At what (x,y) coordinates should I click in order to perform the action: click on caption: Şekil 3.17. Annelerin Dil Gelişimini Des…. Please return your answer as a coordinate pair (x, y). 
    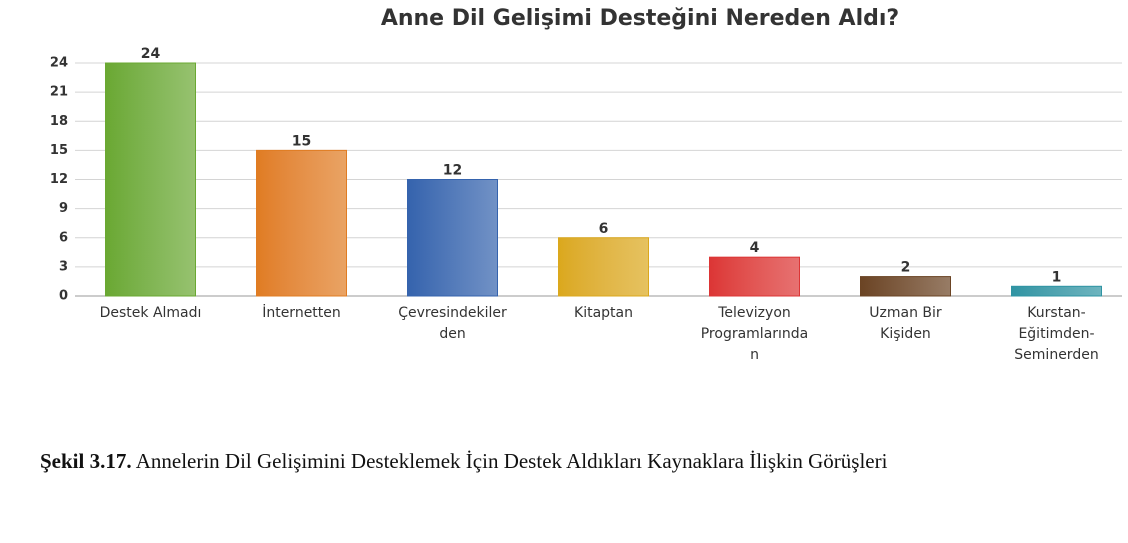
    Looking at the image, I should click on (584, 461).